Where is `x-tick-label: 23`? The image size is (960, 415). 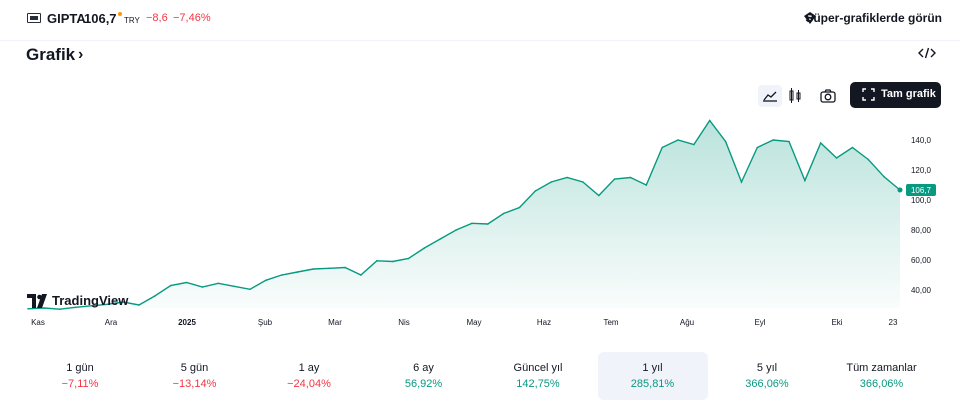 x-tick-label: 23 is located at coordinates (893, 322).